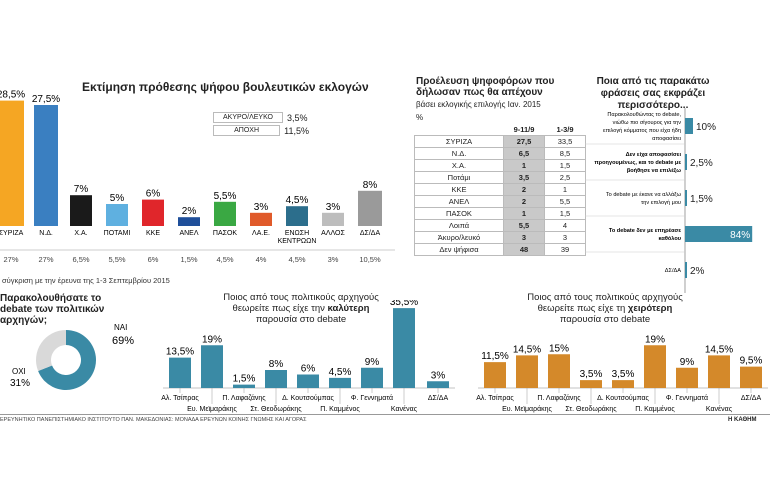 This screenshot has width=770, height=500. Describe the element at coordinates (605, 297) in the screenshot. I see `worst-title-line1: Ποιος από τους πολιτικούς αρχηγούς` at that location.